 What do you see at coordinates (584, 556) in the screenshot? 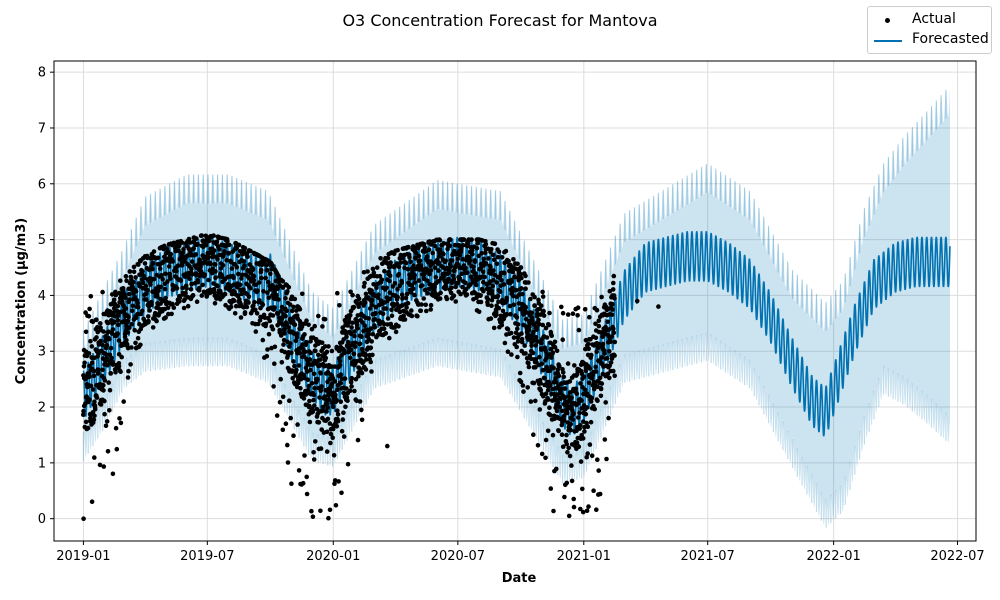
I see `x-tick-label: 2021-01` at bounding box center [584, 556].